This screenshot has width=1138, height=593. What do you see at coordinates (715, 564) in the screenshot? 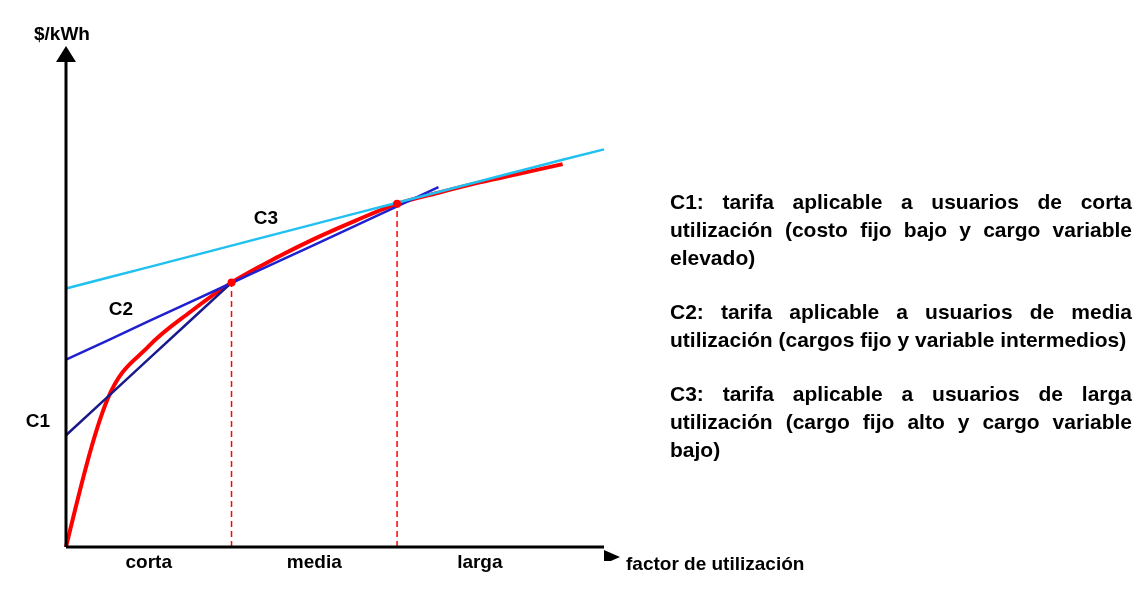
I see `x-axis-title: factor de utilización` at bounding box center [715, 564].